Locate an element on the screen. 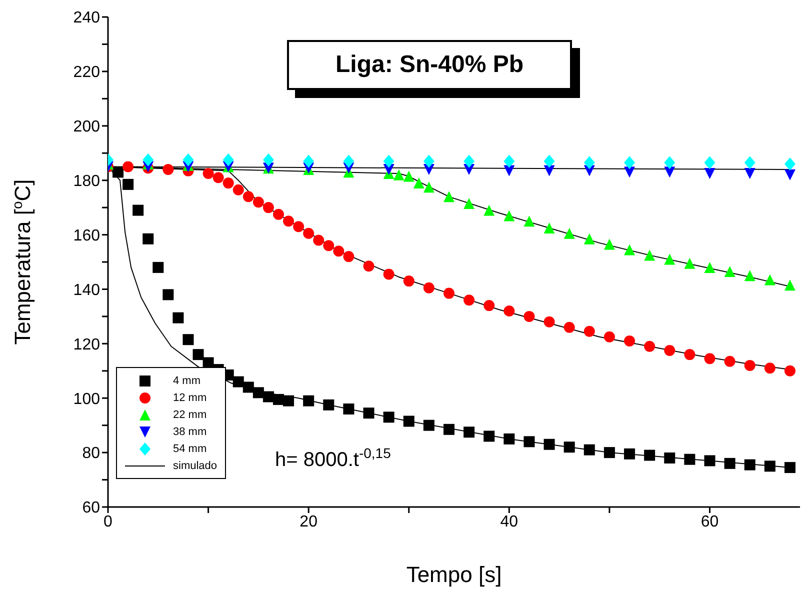 This screenshot has width=801, height=592. y-tick-label: 240 is located at coordinates (86, 18).